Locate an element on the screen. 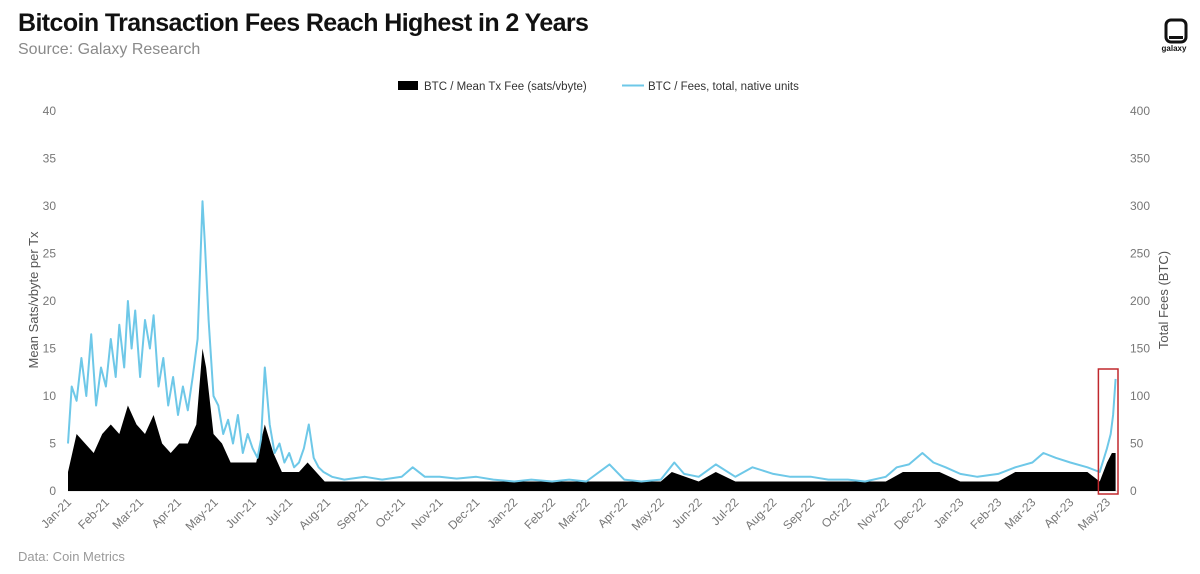 The image size is (1200, 574). right-tick-label: 200 is located at coordinates (1140, 301).